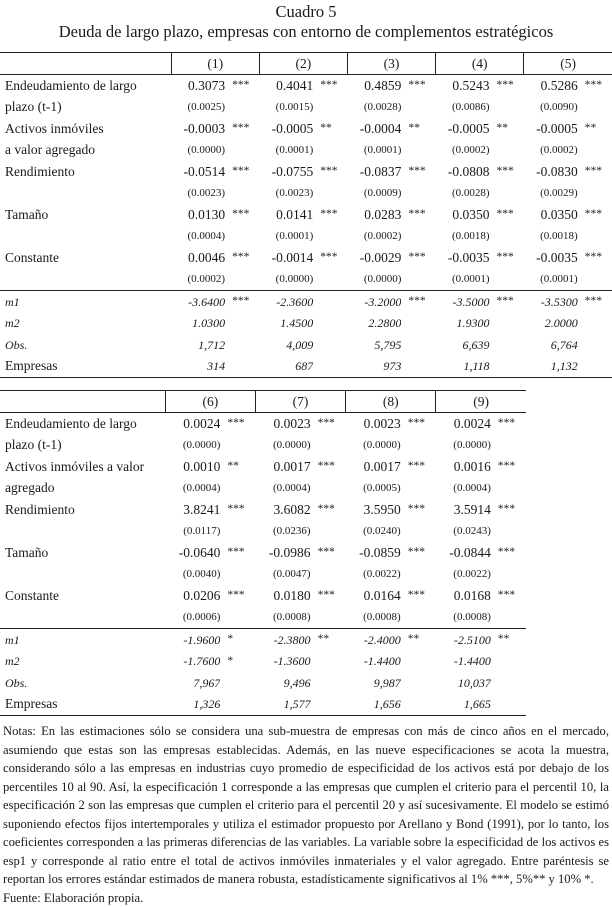  Describe the element at coordinates (373, 532) in the screenshot. I see `cell-value: (0.0240)` at that location.